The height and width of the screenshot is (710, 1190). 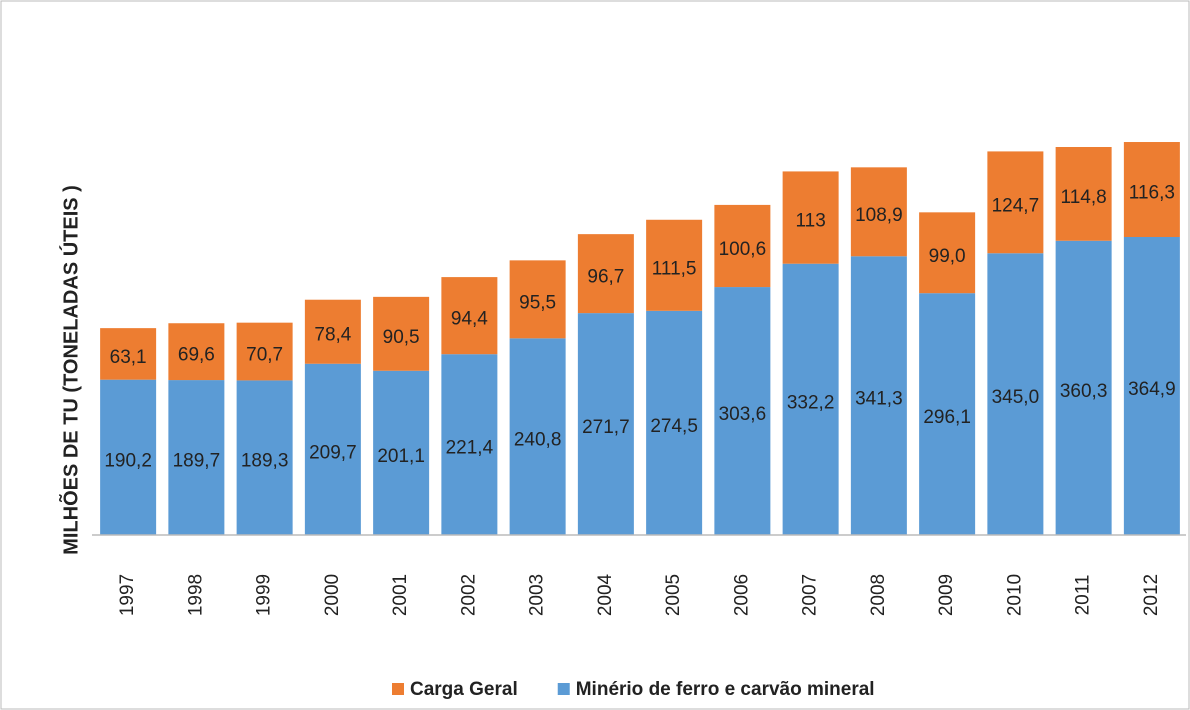 I want to click on data-label: 189,7, so click(x=197, y=461).